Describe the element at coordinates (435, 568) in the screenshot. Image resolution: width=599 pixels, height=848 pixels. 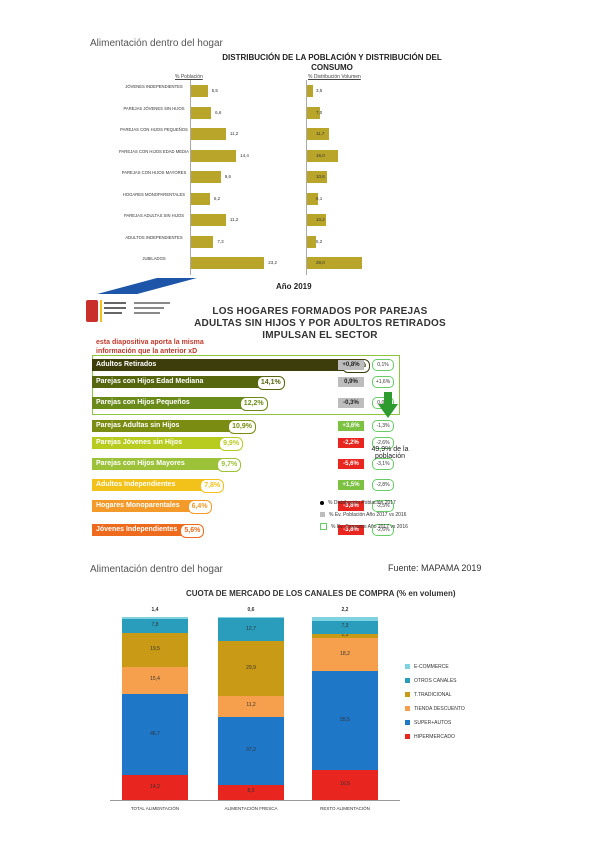
I see `source-label: Fuente: MAPAMA 2019` at that location.